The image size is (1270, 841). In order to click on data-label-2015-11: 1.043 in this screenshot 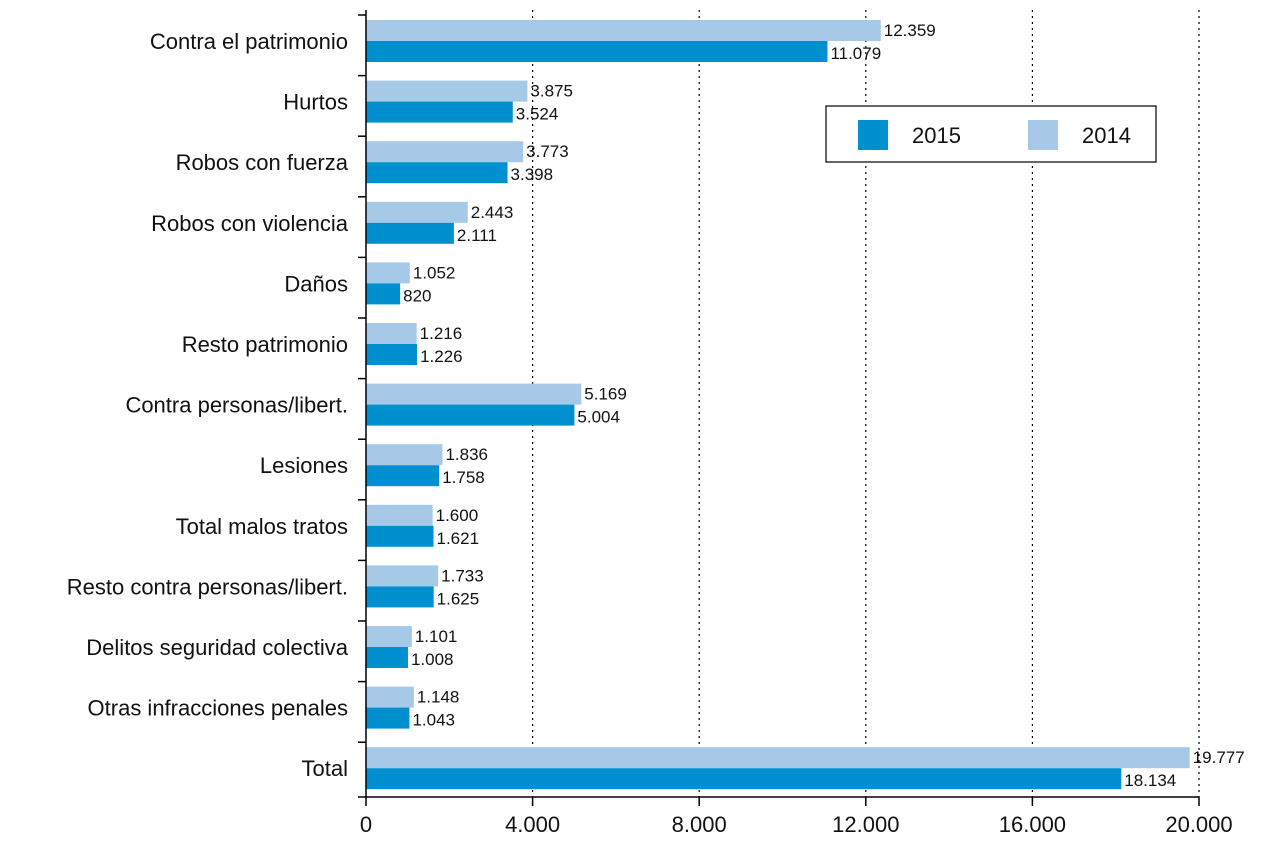, I will do `click(433, 720)`.